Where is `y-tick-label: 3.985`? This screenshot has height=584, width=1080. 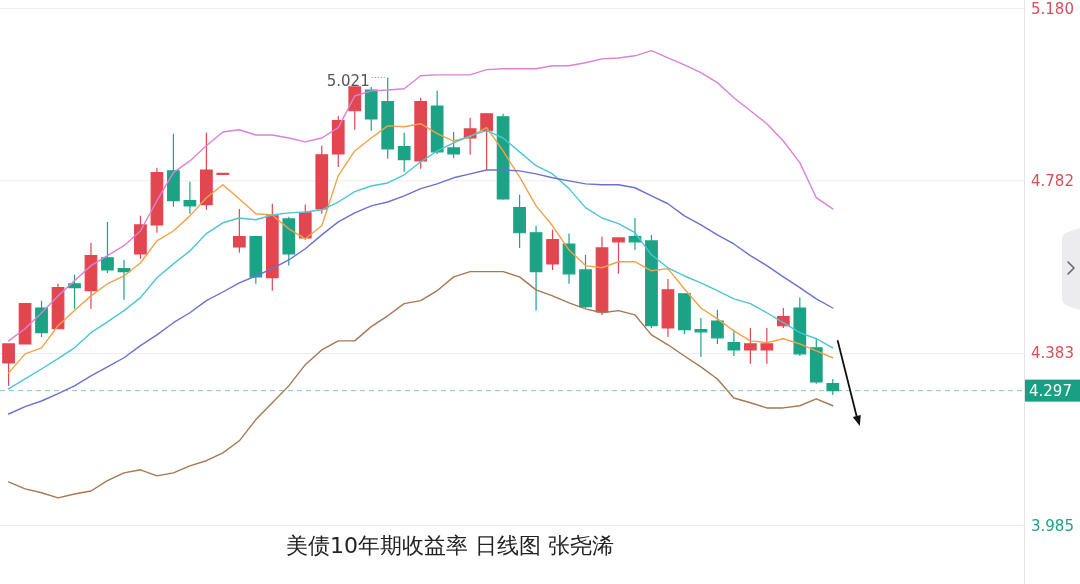 y-tick-label: 3.985 is located at coordinates (1052, 525).